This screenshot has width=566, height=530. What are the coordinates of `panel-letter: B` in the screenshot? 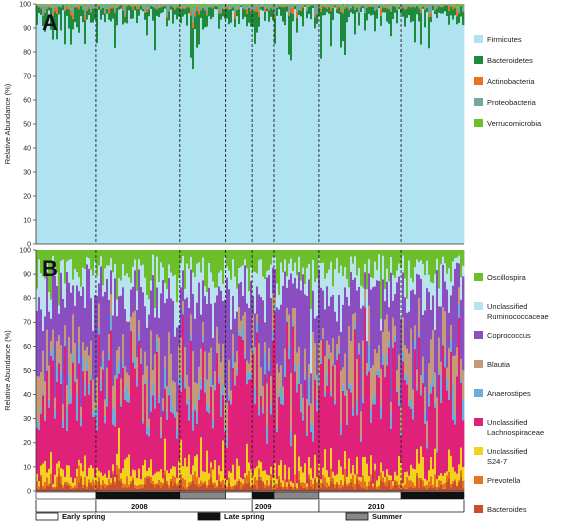 It's located at (50, 268).